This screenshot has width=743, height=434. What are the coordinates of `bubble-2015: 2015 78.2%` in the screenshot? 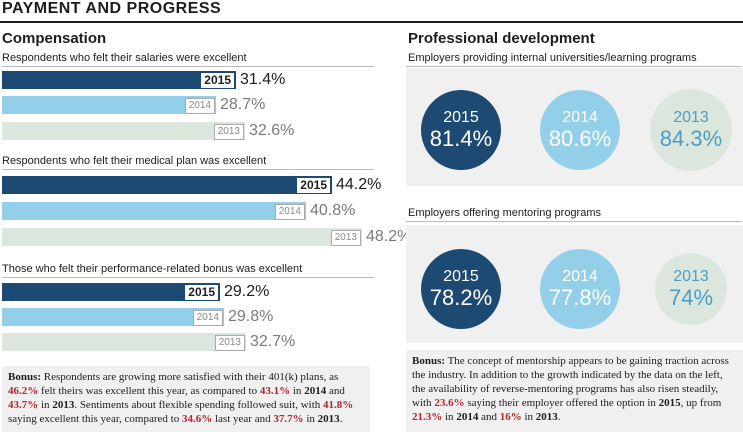 It's located at (461, 289).